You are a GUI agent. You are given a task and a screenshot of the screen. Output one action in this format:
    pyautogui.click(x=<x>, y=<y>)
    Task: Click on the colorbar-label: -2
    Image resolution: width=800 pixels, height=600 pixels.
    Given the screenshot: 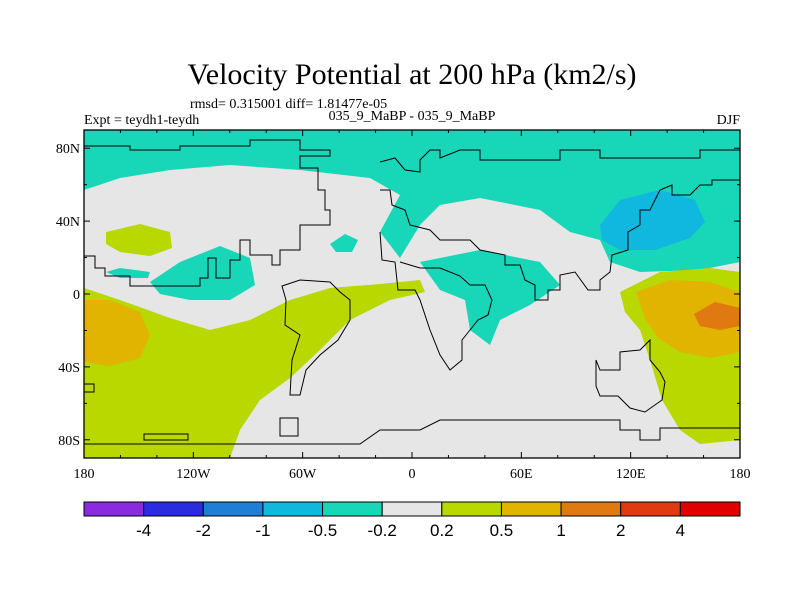 What is the action you would take?
    pyautogui.click(x=203, y=530)
    